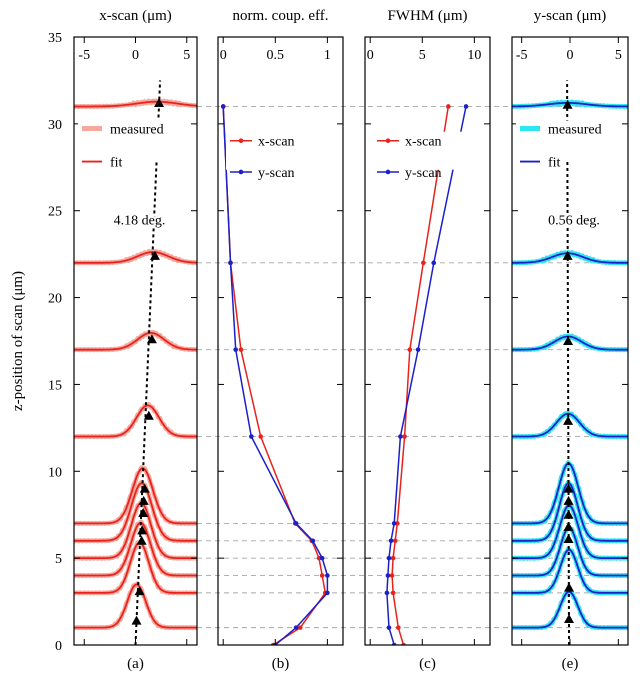 The width and height of the screenshot is (644, 675). I want to click on panel-a-angle-annotation: 4.18 deg., so click(140, 221).